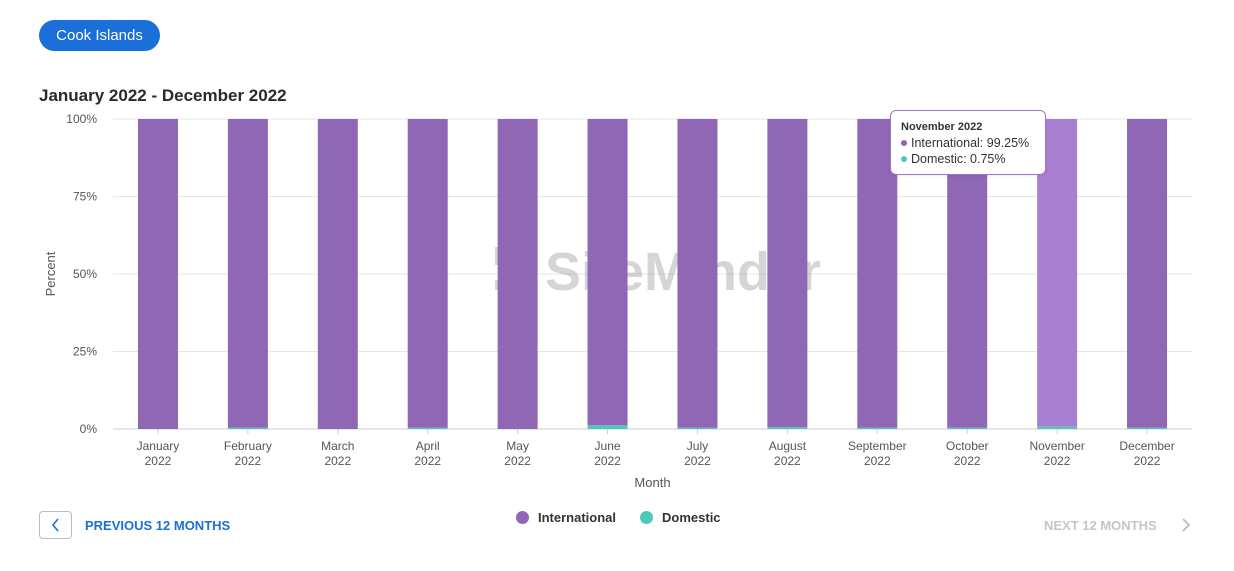 The image size is (1234, 571). Describe the element at coordinates (89, 429) in the screenshot. I see `y-tick-label: 0%` at that location.